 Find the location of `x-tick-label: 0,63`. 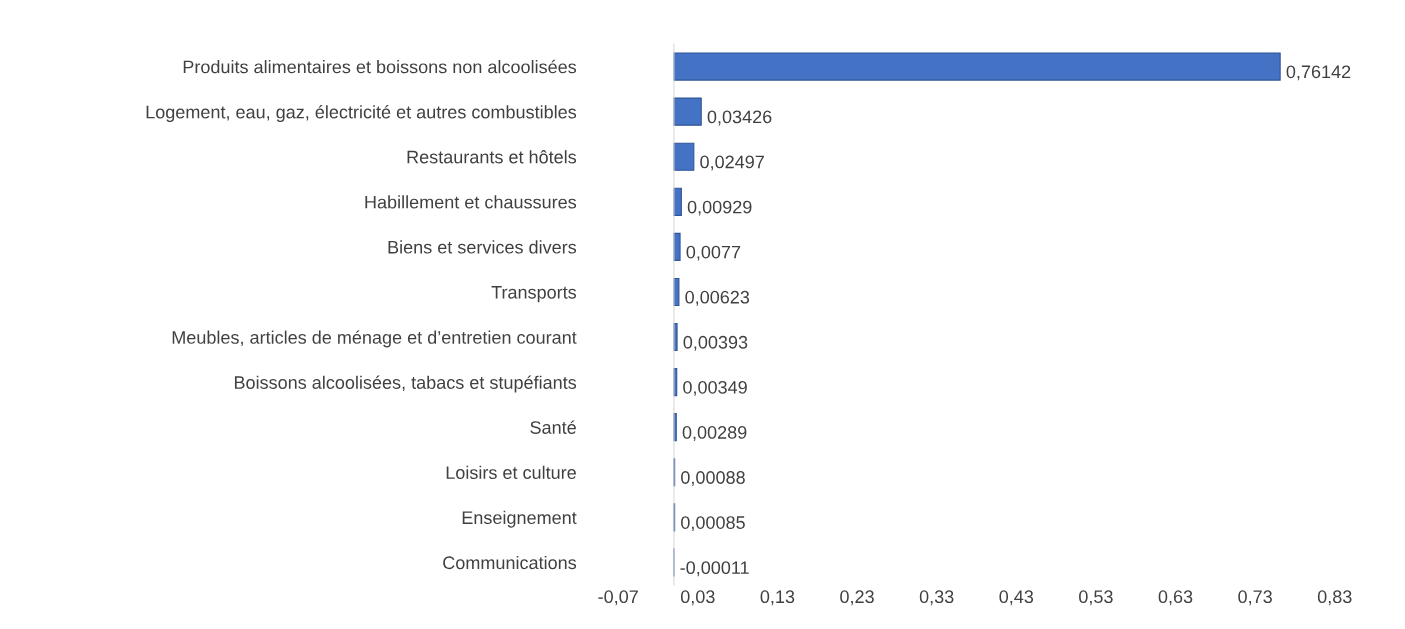

x-tick-label: 0,63 is located at coordinates (1175, 598).